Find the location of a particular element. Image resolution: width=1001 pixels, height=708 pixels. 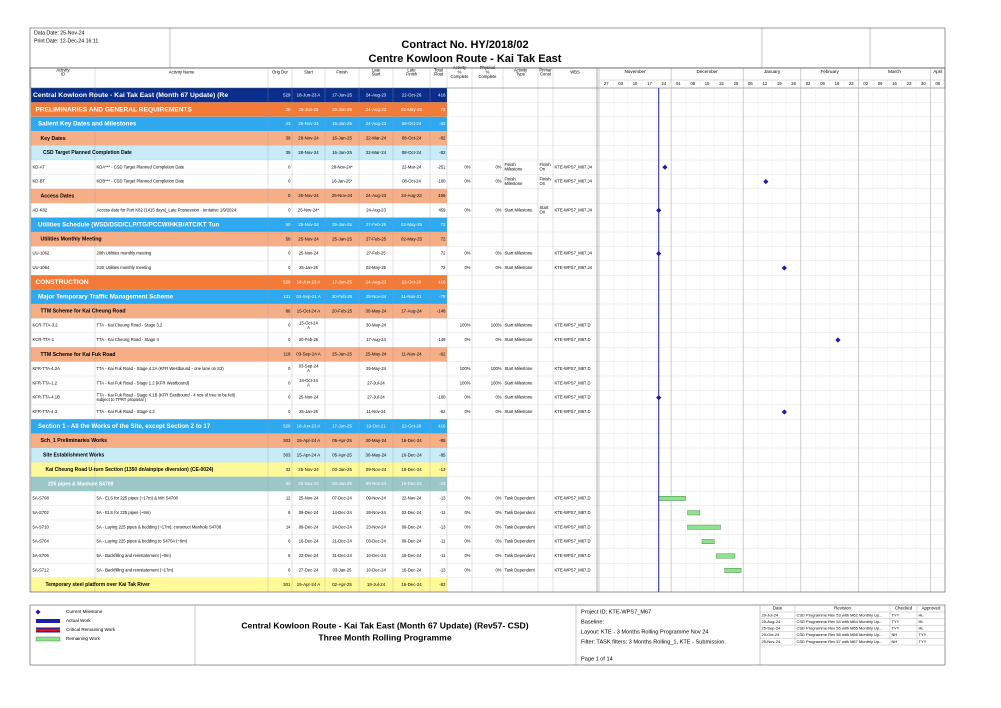

cell: 27-Feb-25 is located at coordinates (376, 224).